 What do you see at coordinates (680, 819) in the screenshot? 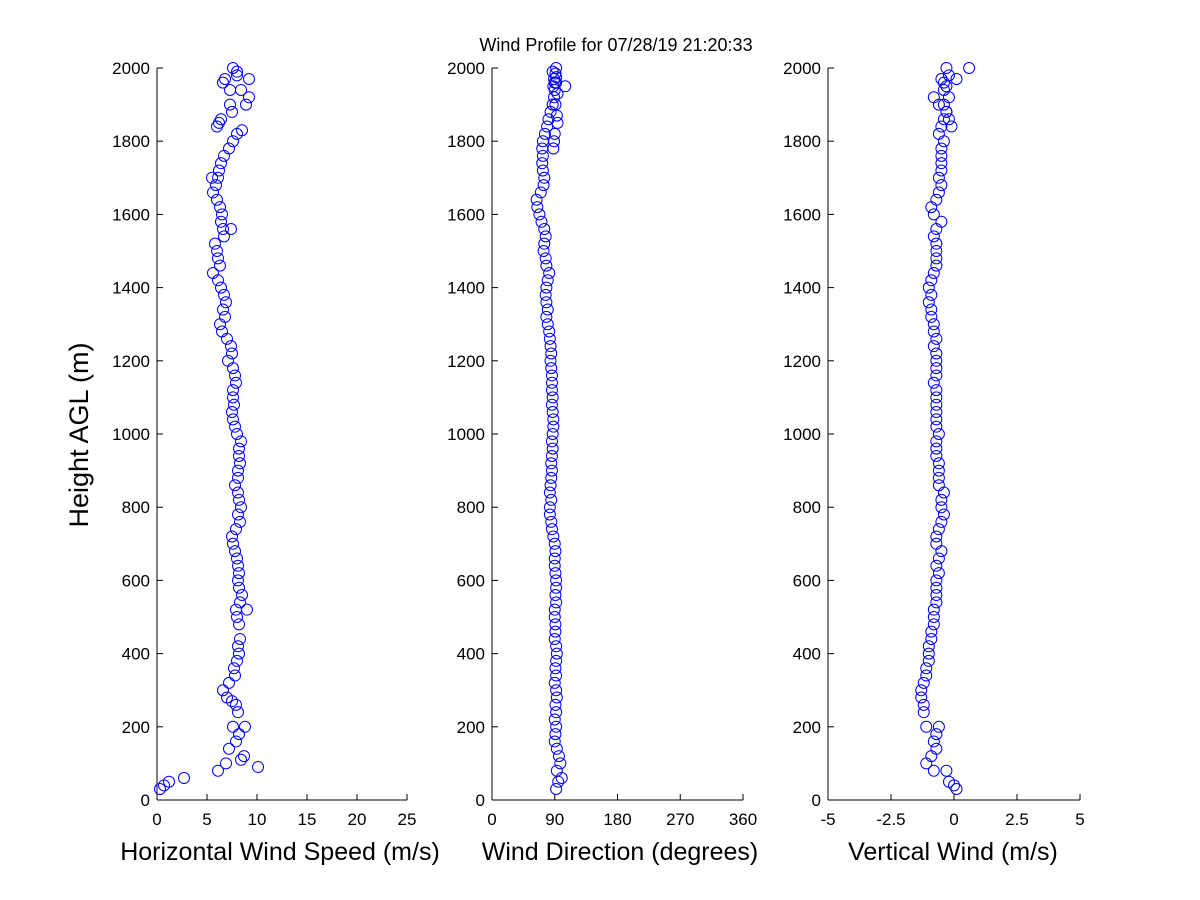
I see `x-tick-label: 270` at bounding box center [680, 819].